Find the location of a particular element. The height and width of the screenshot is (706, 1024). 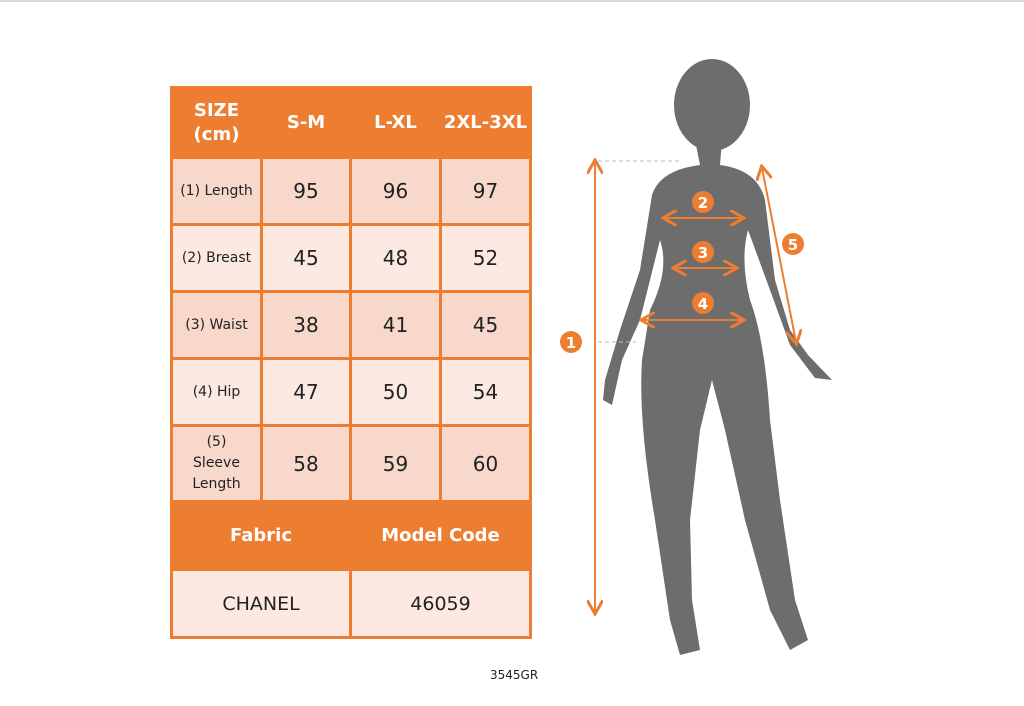

cell: 48 is located at coordinates (395, 258).